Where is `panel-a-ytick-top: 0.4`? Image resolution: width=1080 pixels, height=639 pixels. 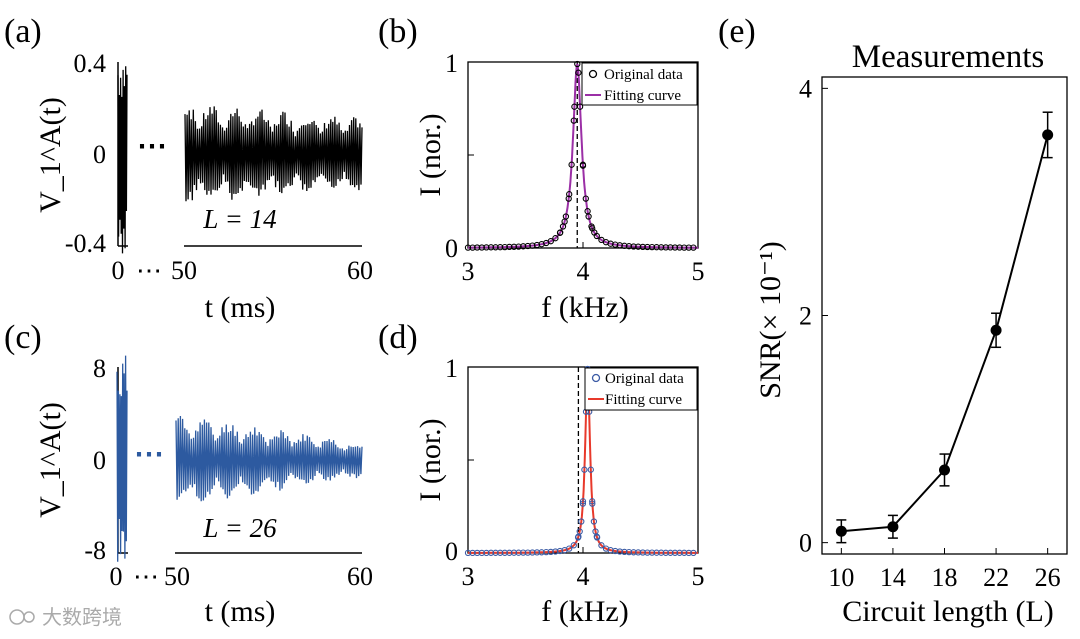 panel-a-ytick-top: 0.4 is located at coordinates (90, 63).